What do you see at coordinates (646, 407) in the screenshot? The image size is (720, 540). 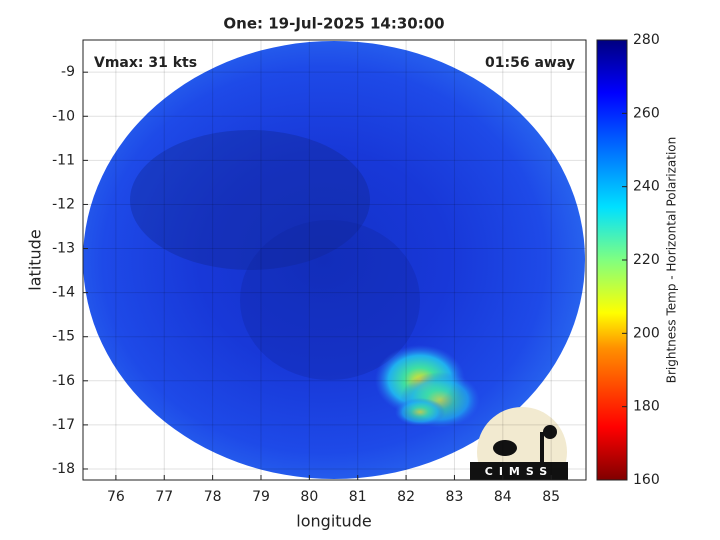 I see `colorbar-tick-label: 180` at bounding box center [646, 407].